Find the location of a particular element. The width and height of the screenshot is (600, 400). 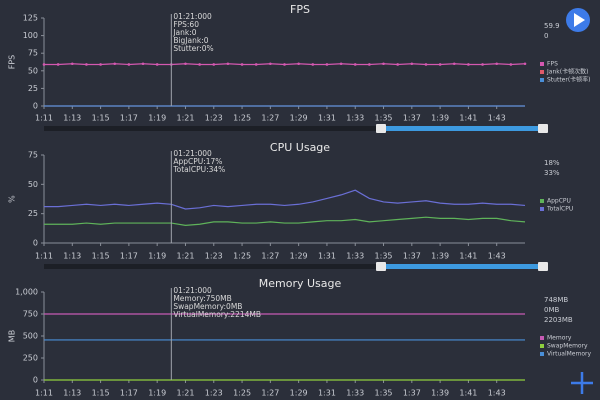

x-tick-label: 1:11 is located at coordinates (44, 118).